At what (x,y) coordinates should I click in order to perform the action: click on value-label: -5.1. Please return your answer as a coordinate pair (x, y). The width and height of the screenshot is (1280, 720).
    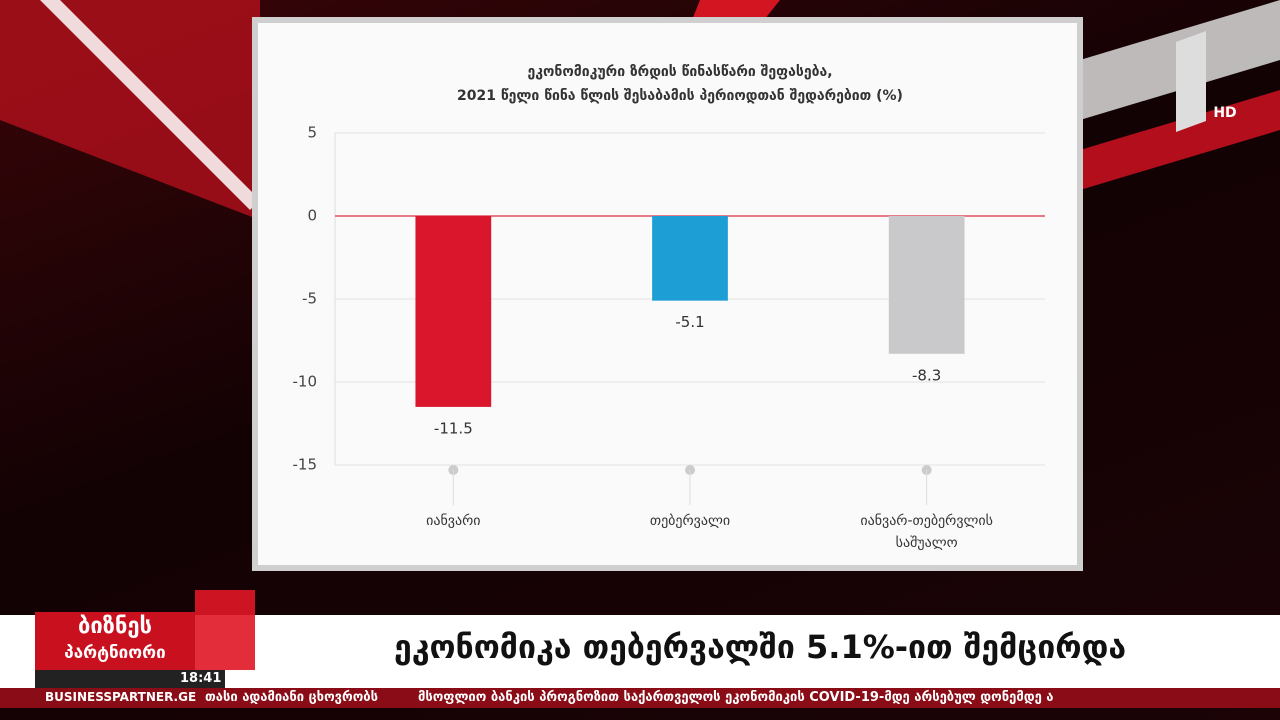
    Looking at the image, I should click on (689, 322).